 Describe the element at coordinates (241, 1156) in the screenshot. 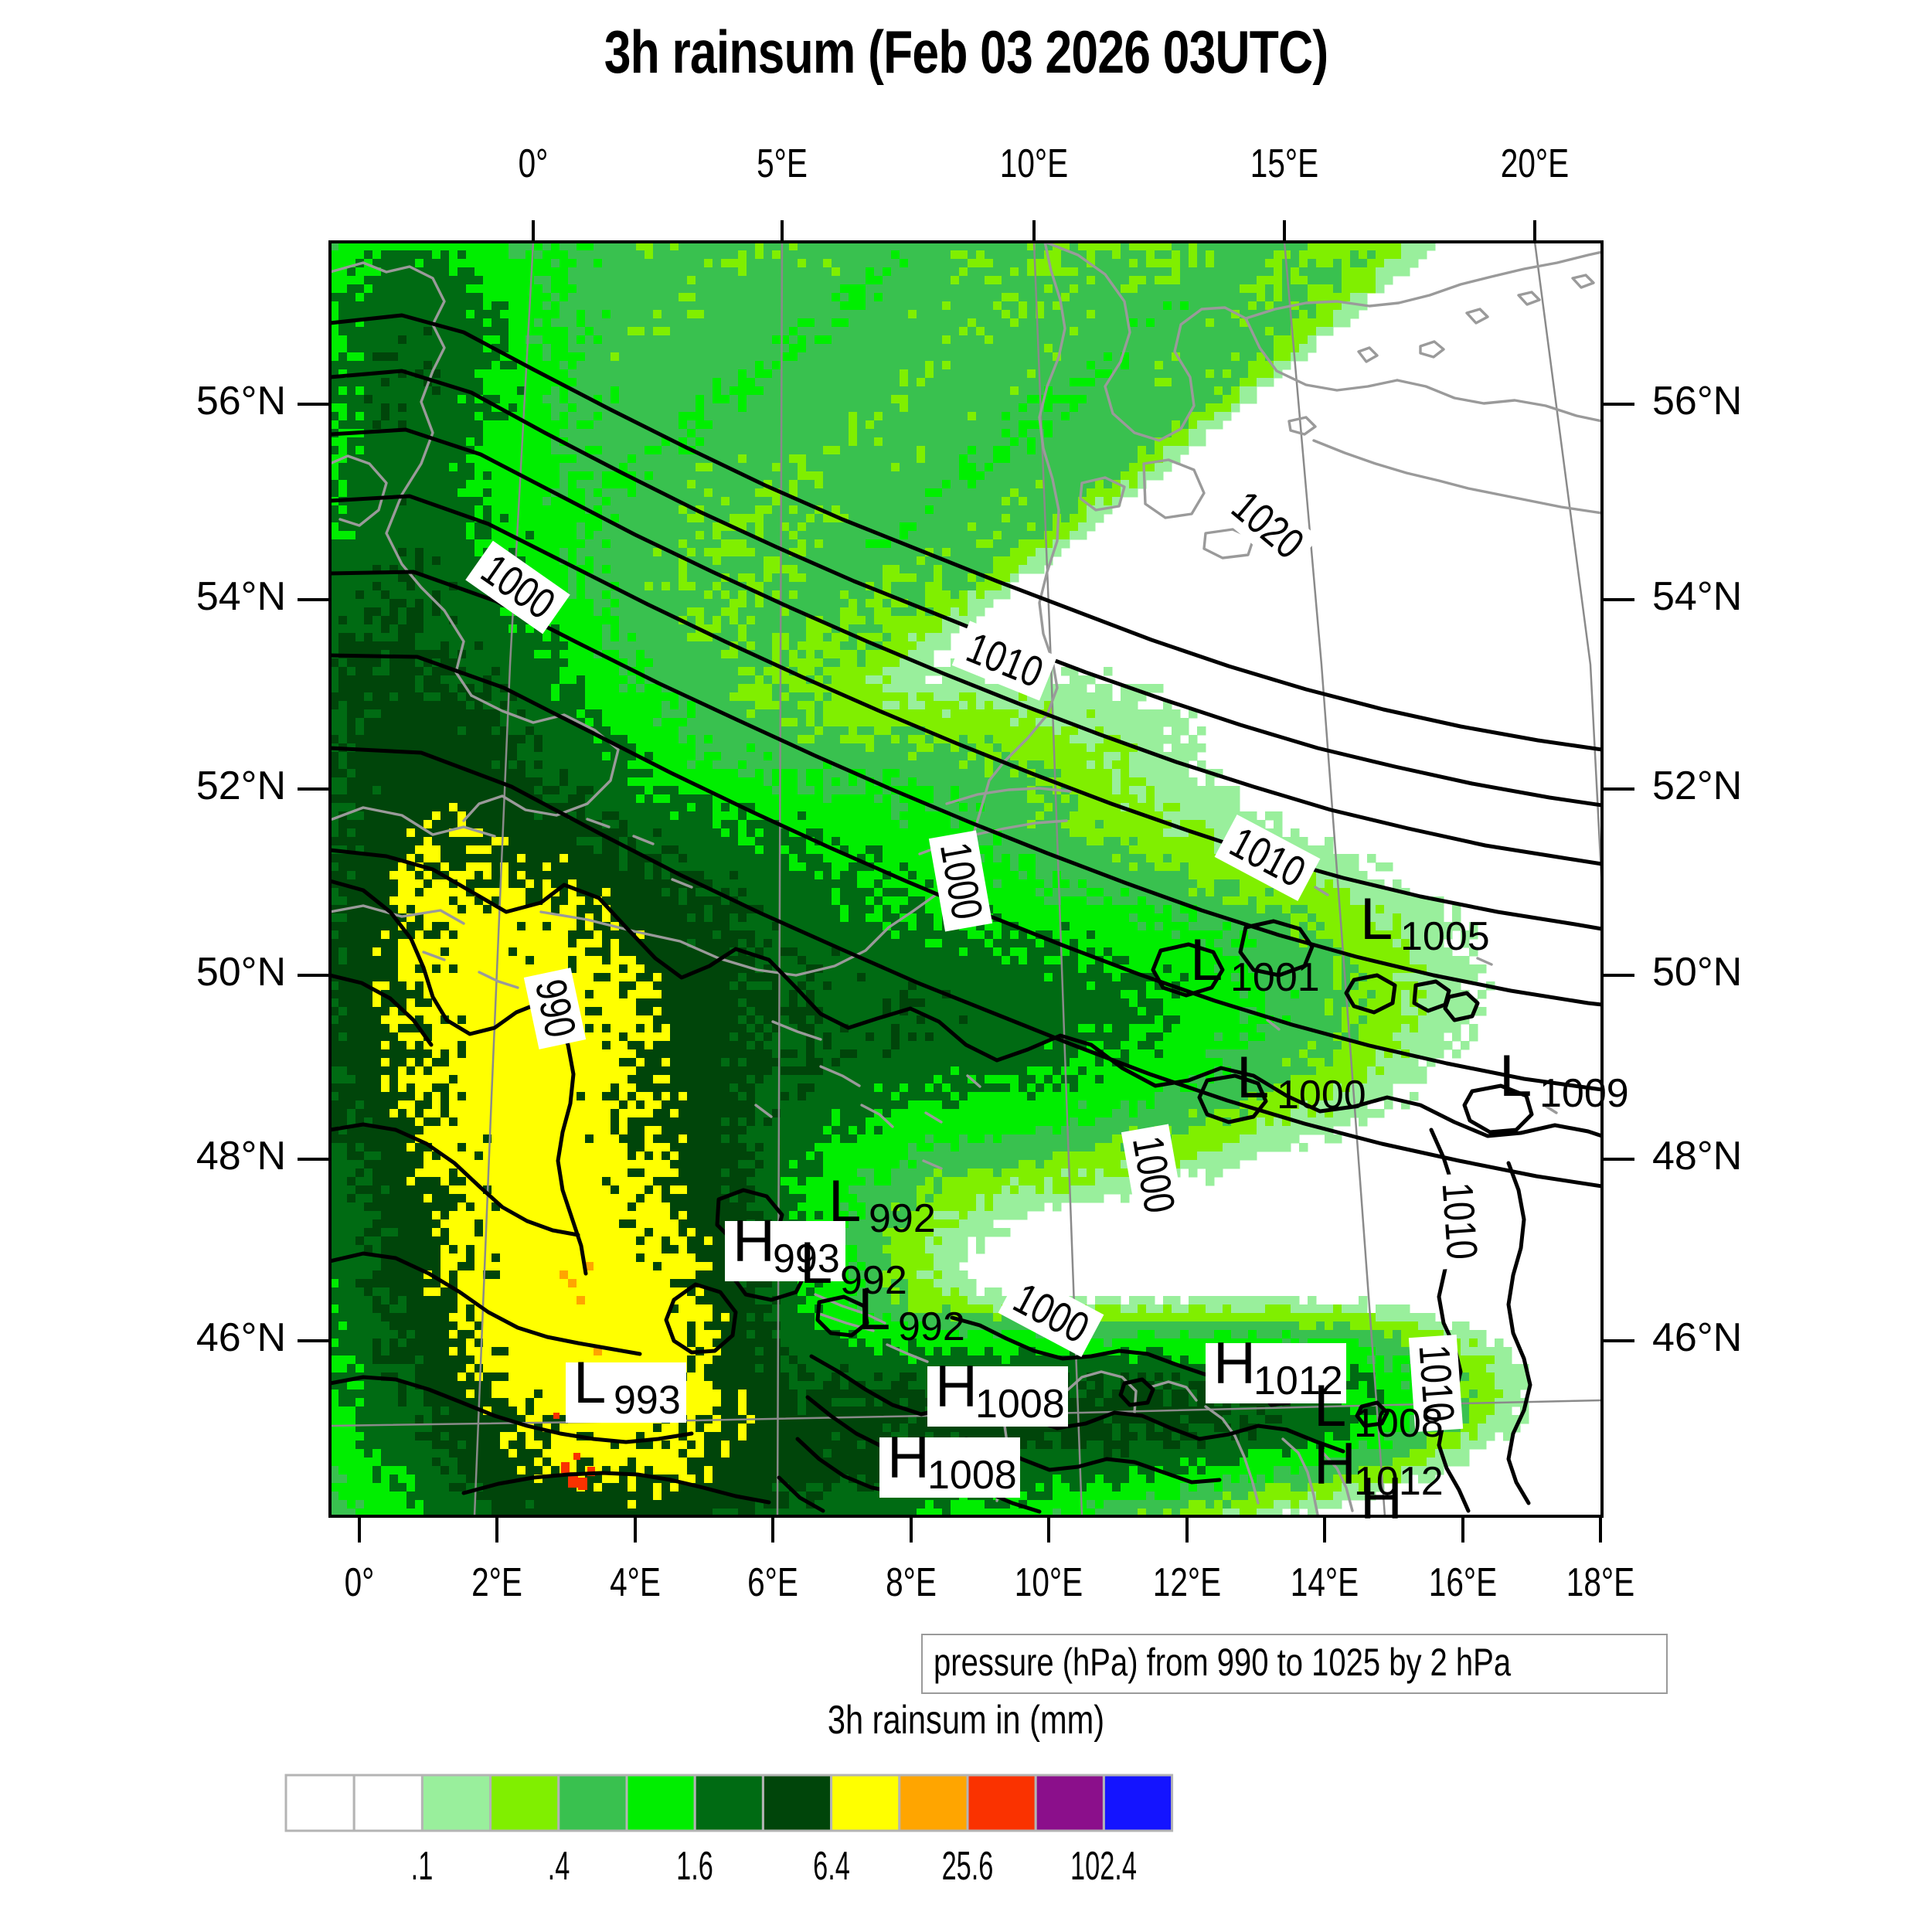

I see `left-axis-tick-label: 48°N` at that location.